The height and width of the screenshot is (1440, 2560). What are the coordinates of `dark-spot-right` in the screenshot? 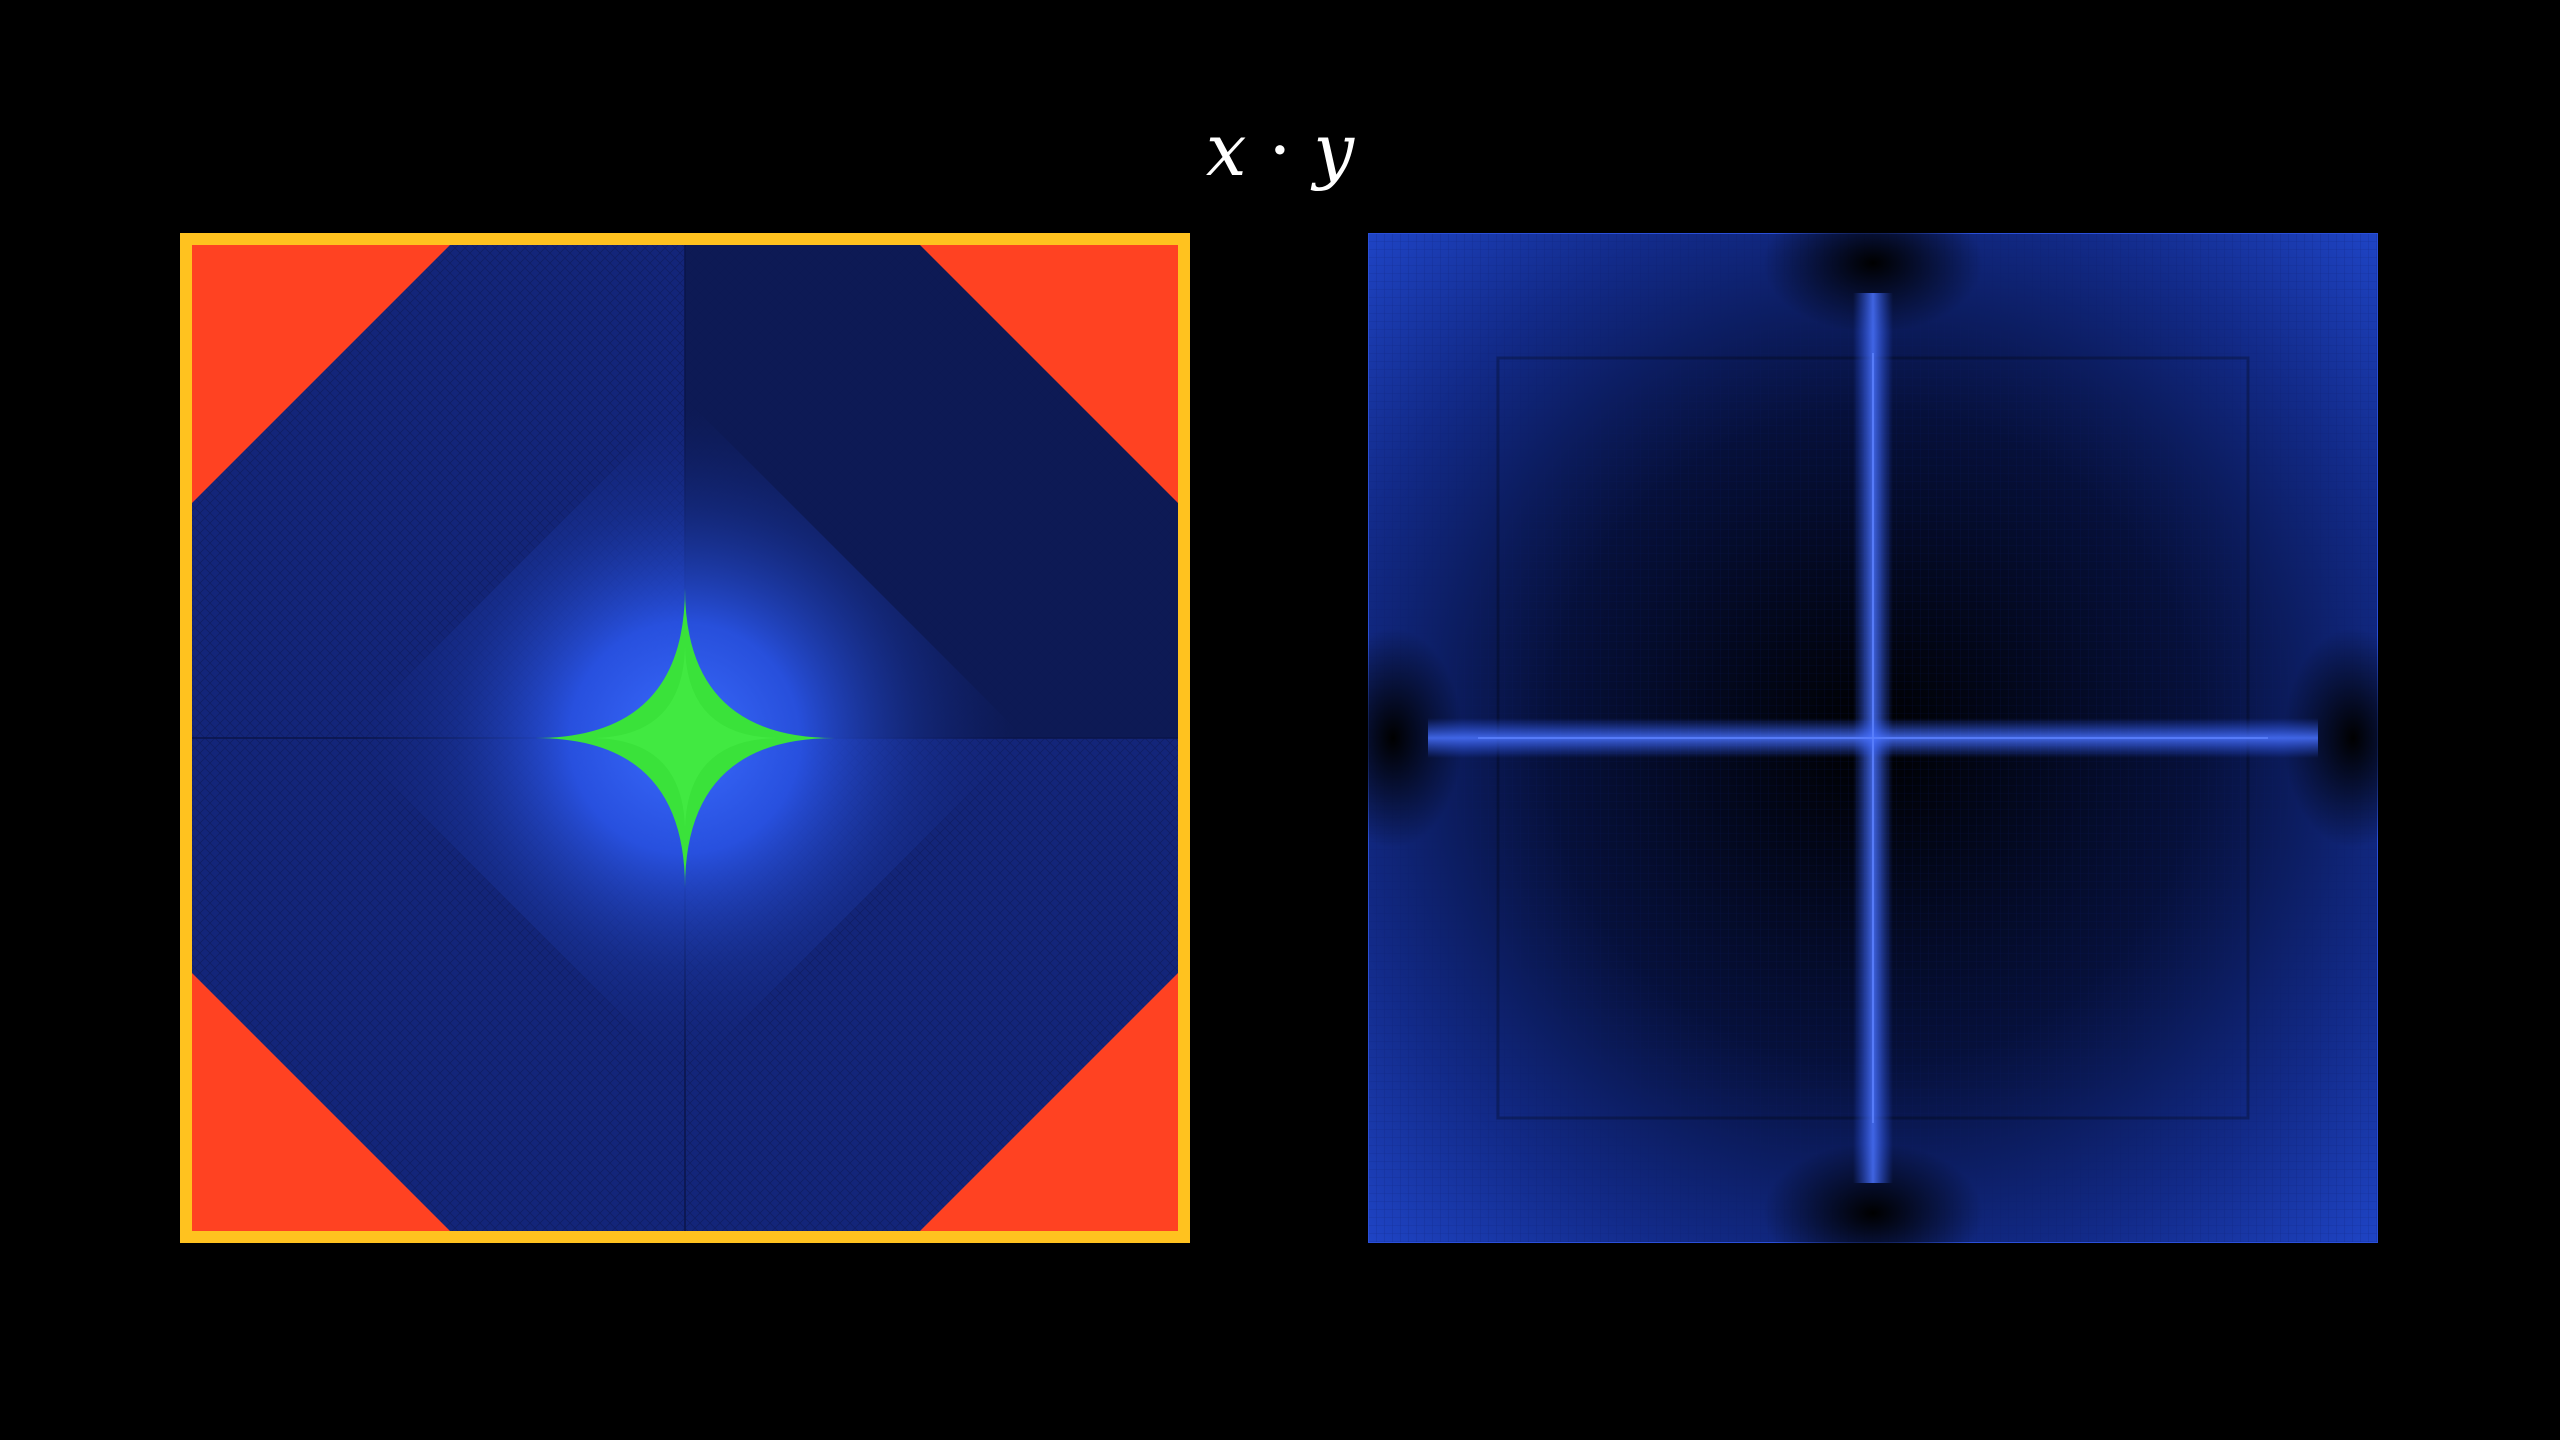 It's located at (2330, 738).